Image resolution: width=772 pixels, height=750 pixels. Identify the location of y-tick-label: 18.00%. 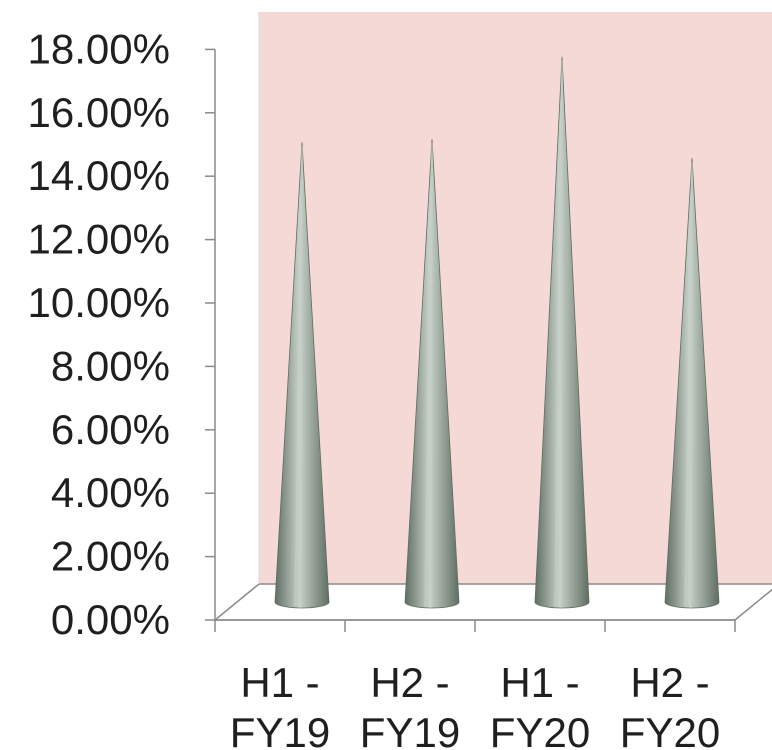
(99, 48).